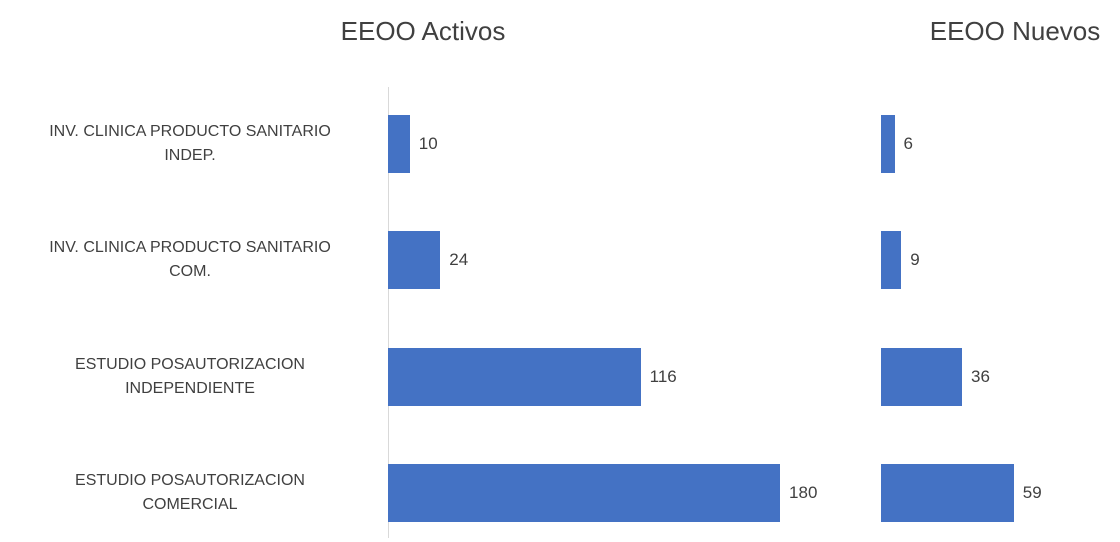 The image size is (1120, 542). What do you see at coordinates (908, 143) in the screenshot?
I see `data-label: 6` at bounding box center [908, 143].